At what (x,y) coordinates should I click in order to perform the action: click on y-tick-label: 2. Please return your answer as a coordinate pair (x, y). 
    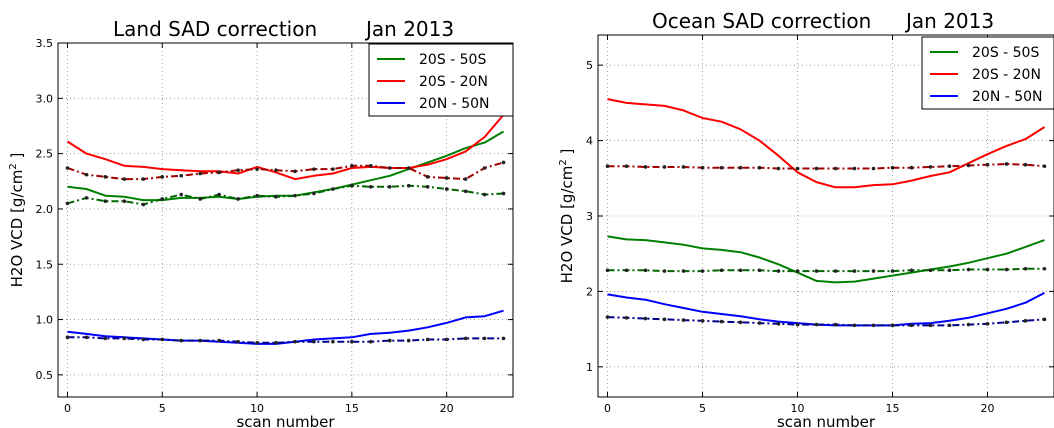
    Looking at the image, I should click on (589, 291).